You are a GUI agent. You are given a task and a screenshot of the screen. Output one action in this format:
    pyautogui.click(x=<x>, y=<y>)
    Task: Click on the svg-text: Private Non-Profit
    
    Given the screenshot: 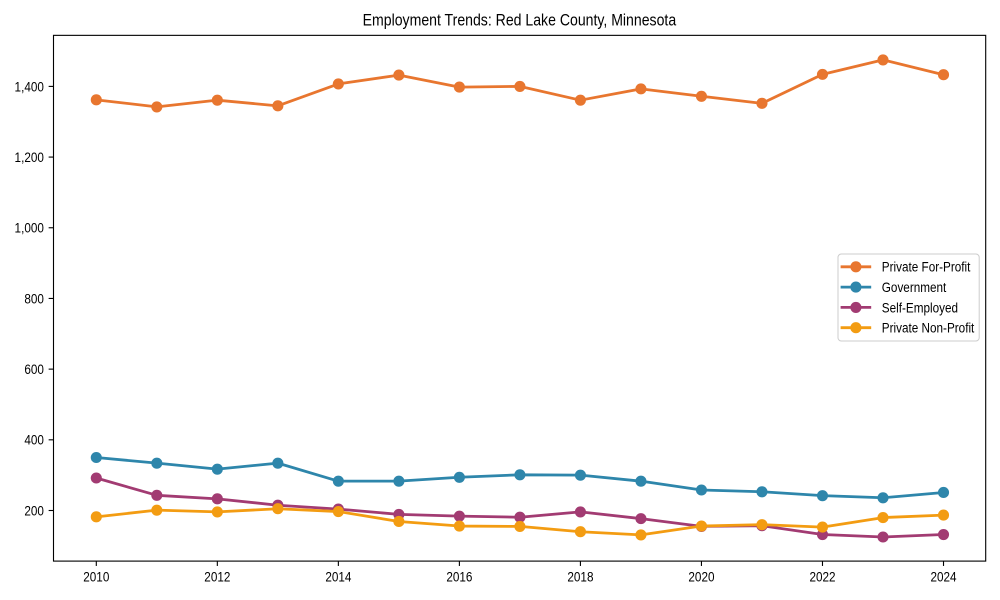 What is the action you would take?
    pyautogui.click(x=928, y=328)
    